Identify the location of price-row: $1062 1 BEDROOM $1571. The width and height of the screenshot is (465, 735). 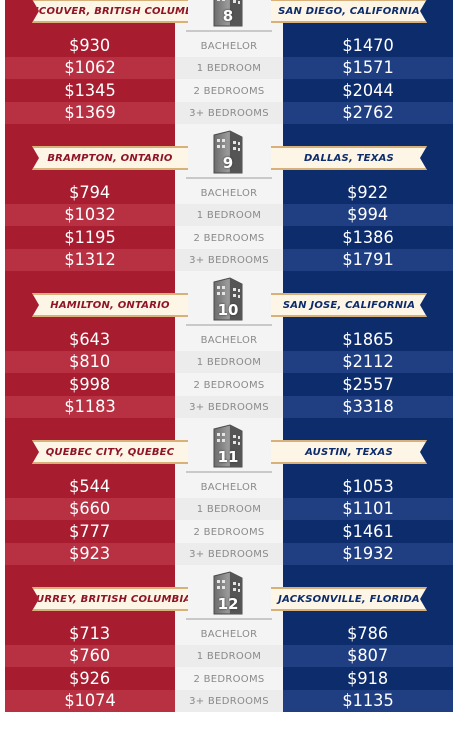
(229, 68).